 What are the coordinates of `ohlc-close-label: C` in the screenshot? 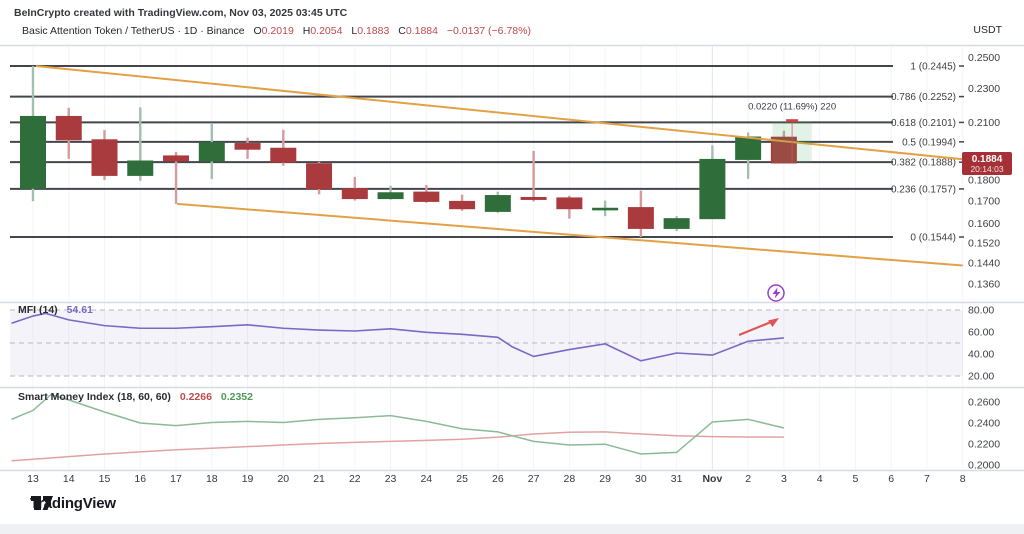 It's located at (402, 31).